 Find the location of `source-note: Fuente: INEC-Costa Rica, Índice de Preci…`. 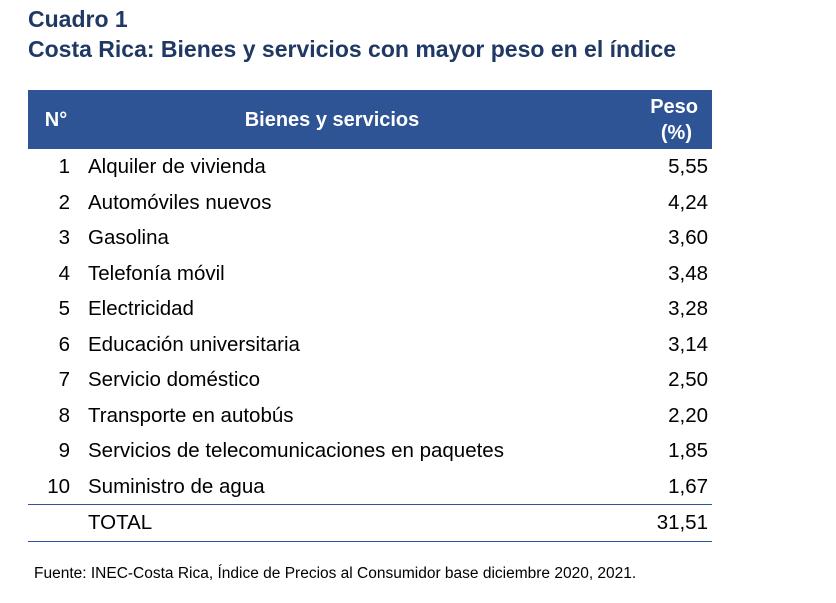

source-note: Fuente: INEC-Costa Rica, Índice de Preci… is located at coordinates (335, 573).